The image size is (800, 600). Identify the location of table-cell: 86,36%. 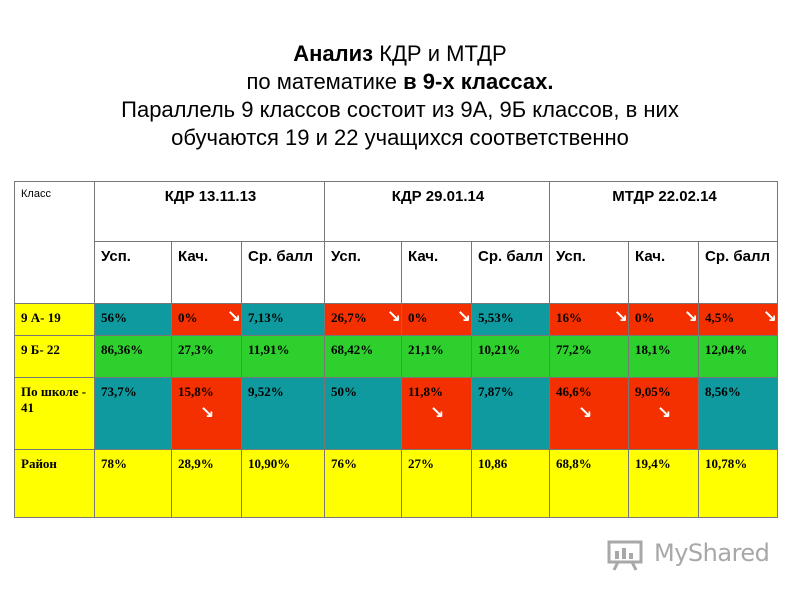
(133, 356).